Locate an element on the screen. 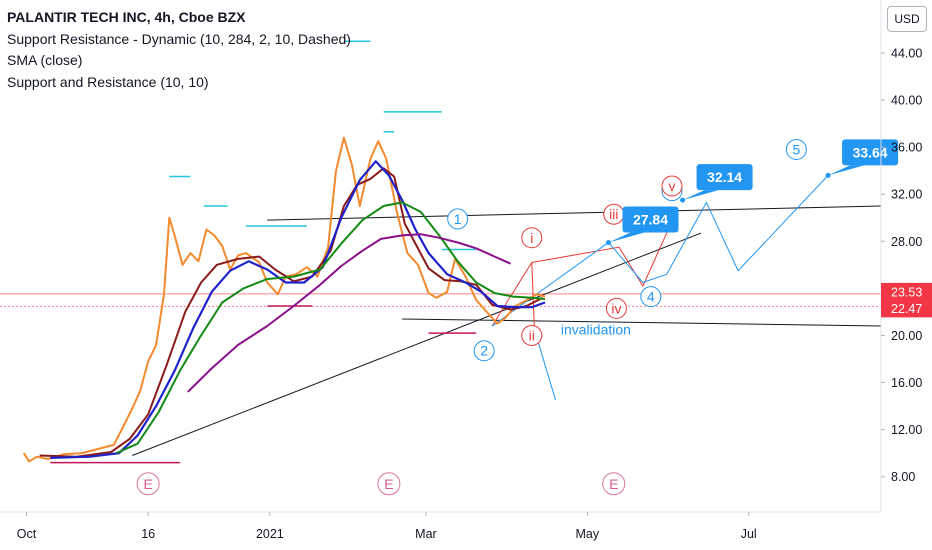  y-tick-label: 8.00 is located at coordinates (903, 477).